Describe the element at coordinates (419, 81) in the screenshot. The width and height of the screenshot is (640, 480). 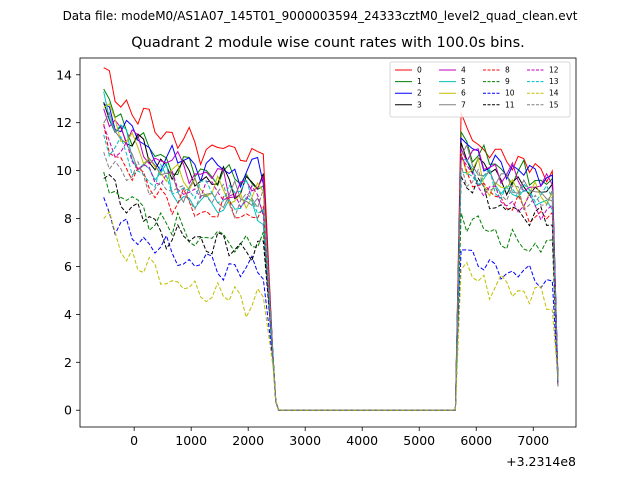
I see `legend-label-1: 1` at that location.